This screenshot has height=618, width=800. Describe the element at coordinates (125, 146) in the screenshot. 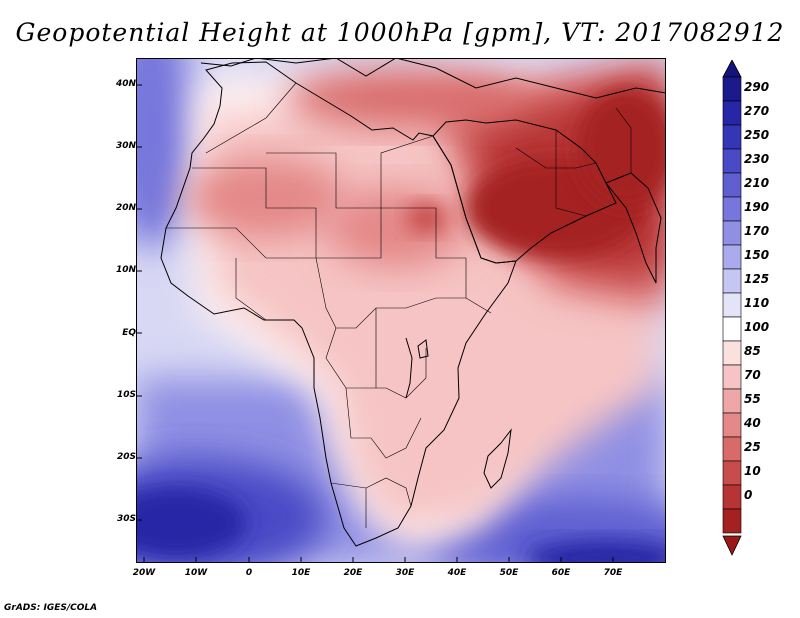

I see `lat-label: 30N` at that location.